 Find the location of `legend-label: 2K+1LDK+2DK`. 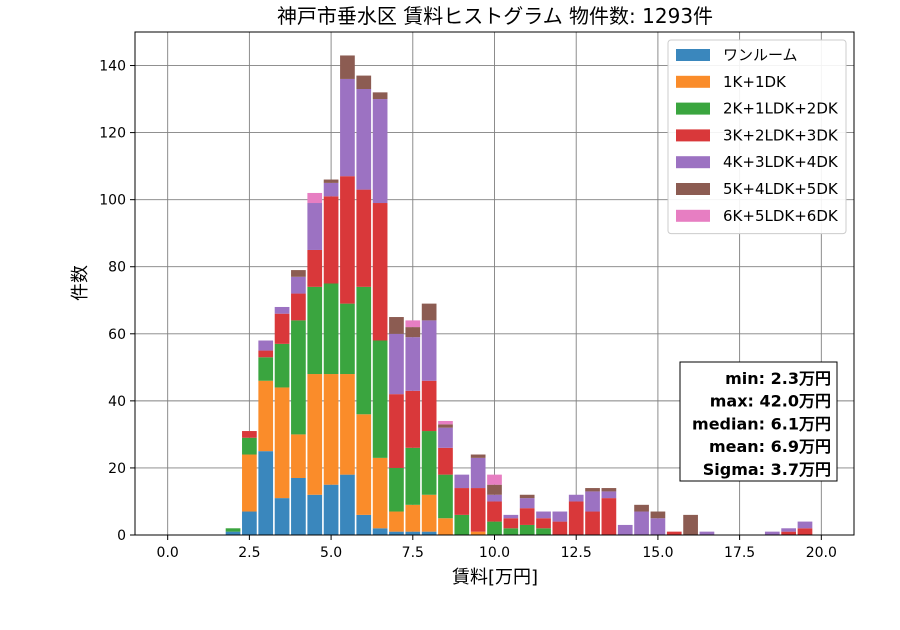

legend-label: 2K+1LDK+2DK is located at coordinates (781, 109).